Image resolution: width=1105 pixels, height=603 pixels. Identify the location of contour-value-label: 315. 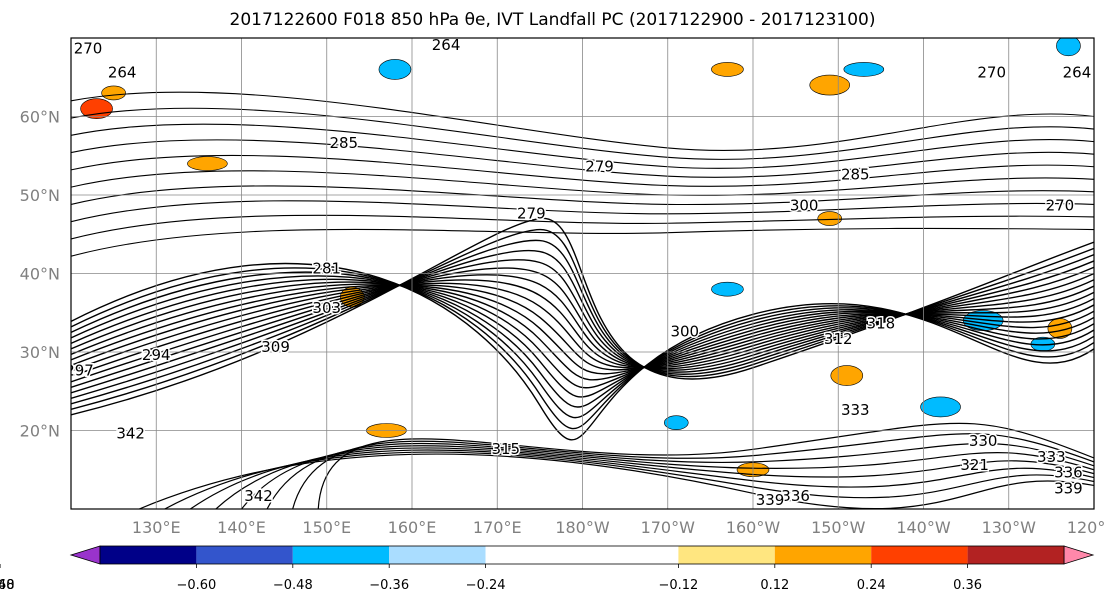
(505, 449).